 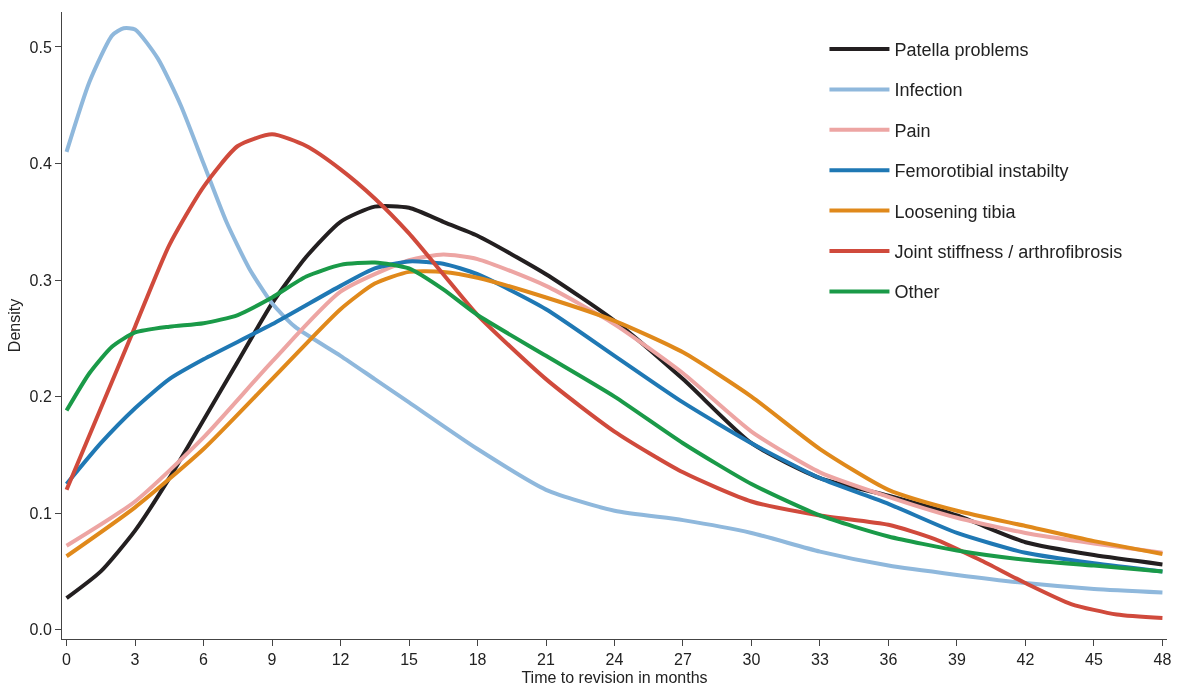 I want to click on x-tick-label: 0, so click(x=67, y=660).